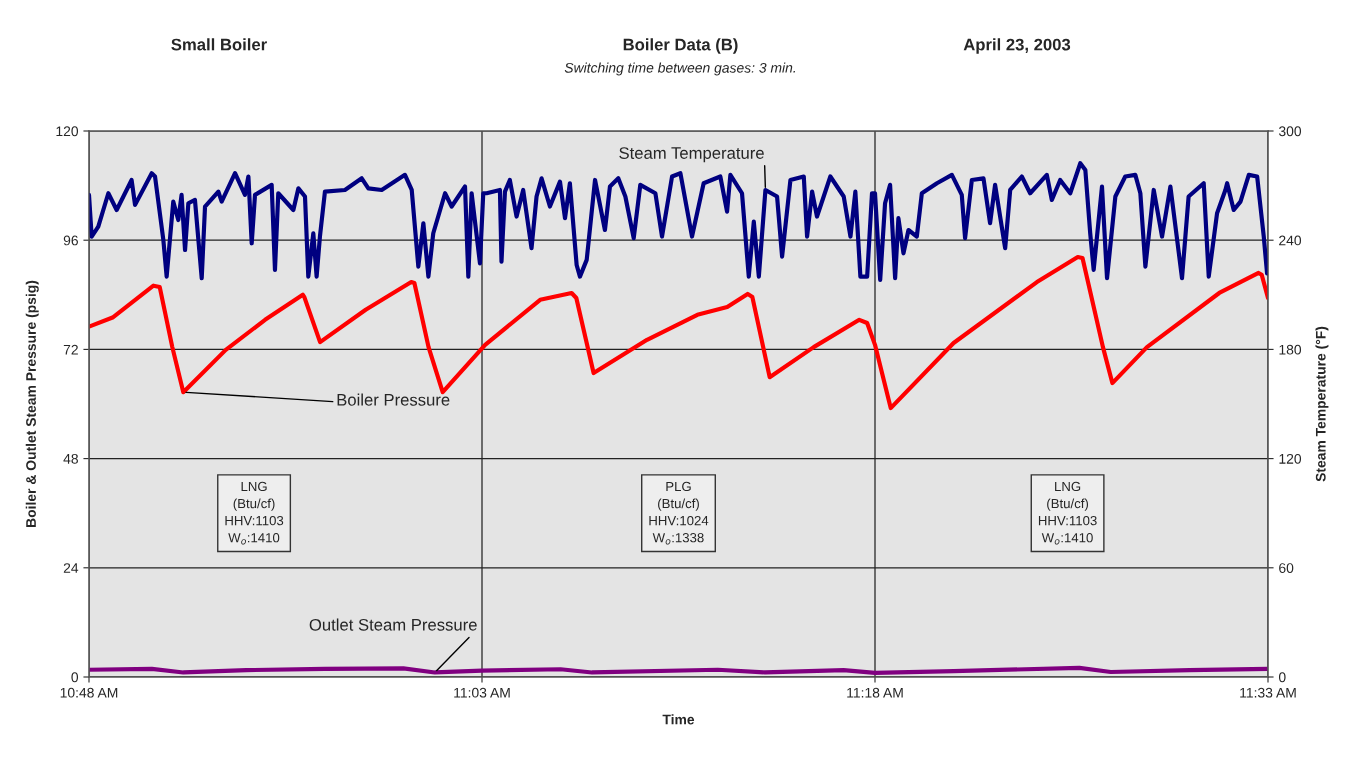 The height and width of the screenshot is (760, 1361). What do you see at coordinates (393, 399) in the screenshot?
I see `series-label: Boiler Pressure` at bounding box center [393, 399].